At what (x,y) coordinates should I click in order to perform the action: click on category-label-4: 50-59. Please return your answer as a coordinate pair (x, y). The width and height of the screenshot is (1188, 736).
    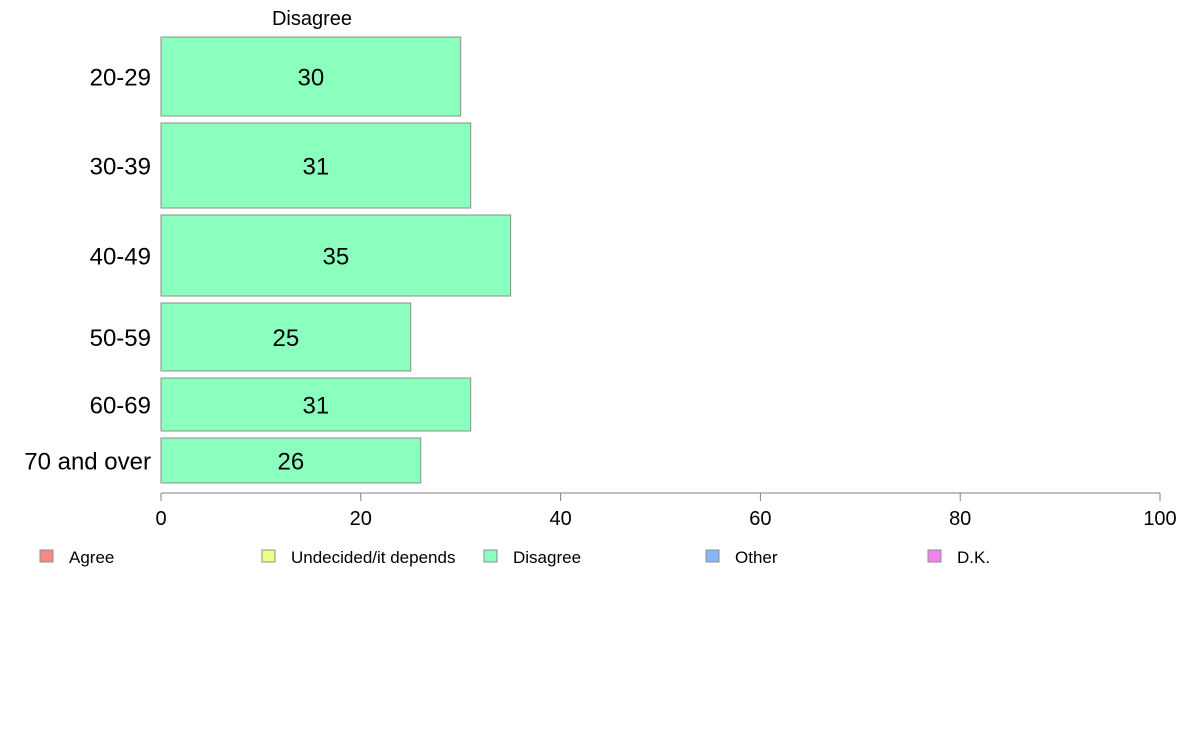
    Looking at the image, I should click on (120, 338).